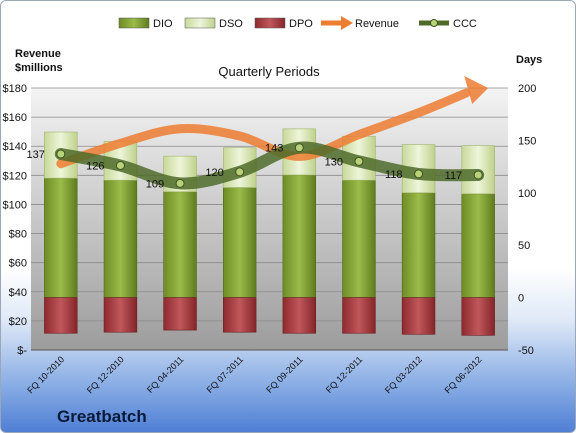 This screenshot has width=576, height=433. What do you see at coordinates (39, 68) in the screenshot?
I see `left-axis-label-line2: $millions` at bounding box center [39, 68].